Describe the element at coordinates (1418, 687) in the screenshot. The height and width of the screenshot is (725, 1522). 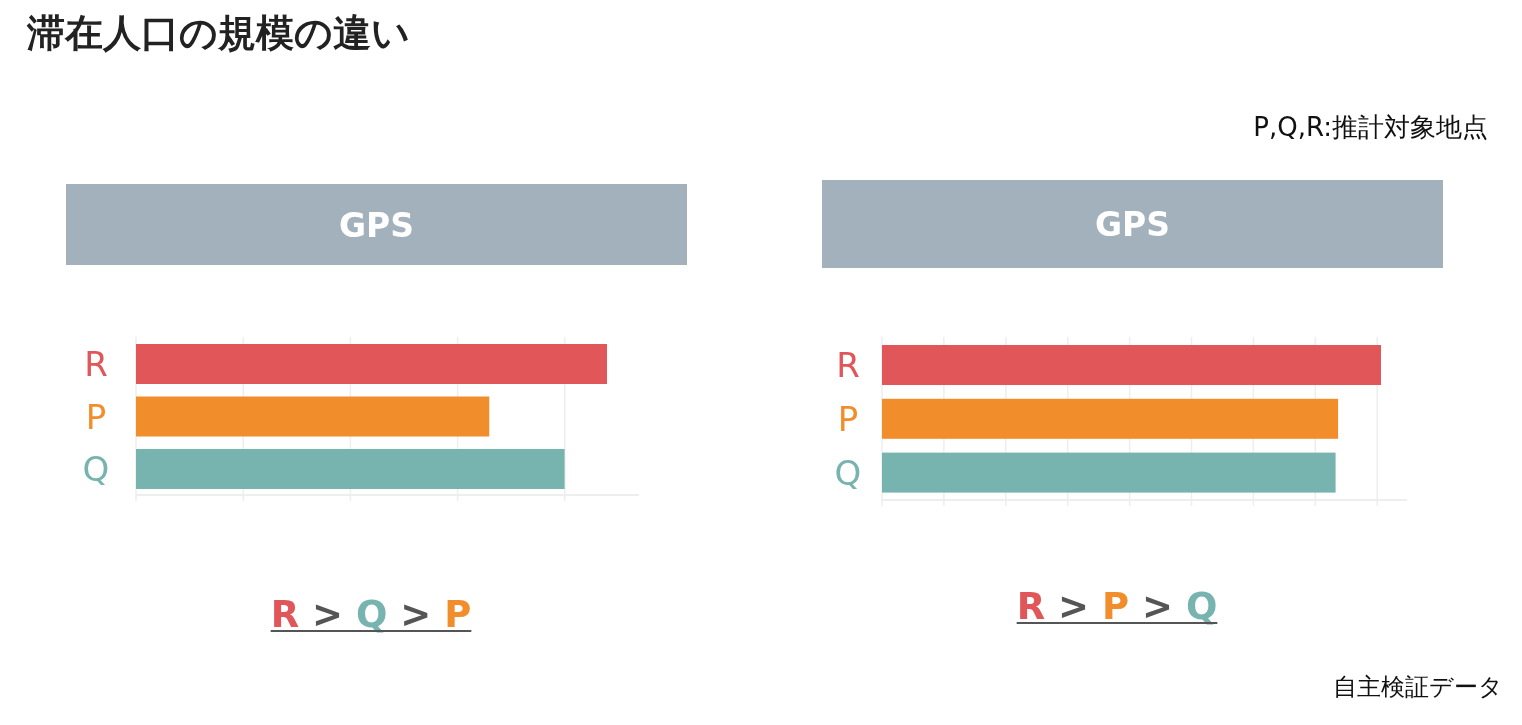
I see `text: 自主検証データ` at that location.